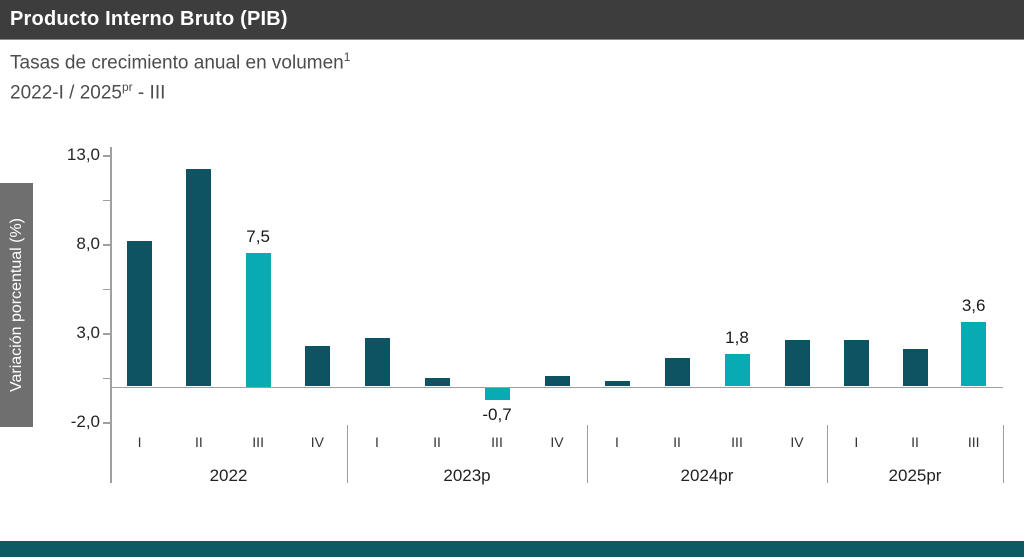 This screenshot has height=557, width=1024. I want to click on bar-2024pr-I, so click(617, 384).